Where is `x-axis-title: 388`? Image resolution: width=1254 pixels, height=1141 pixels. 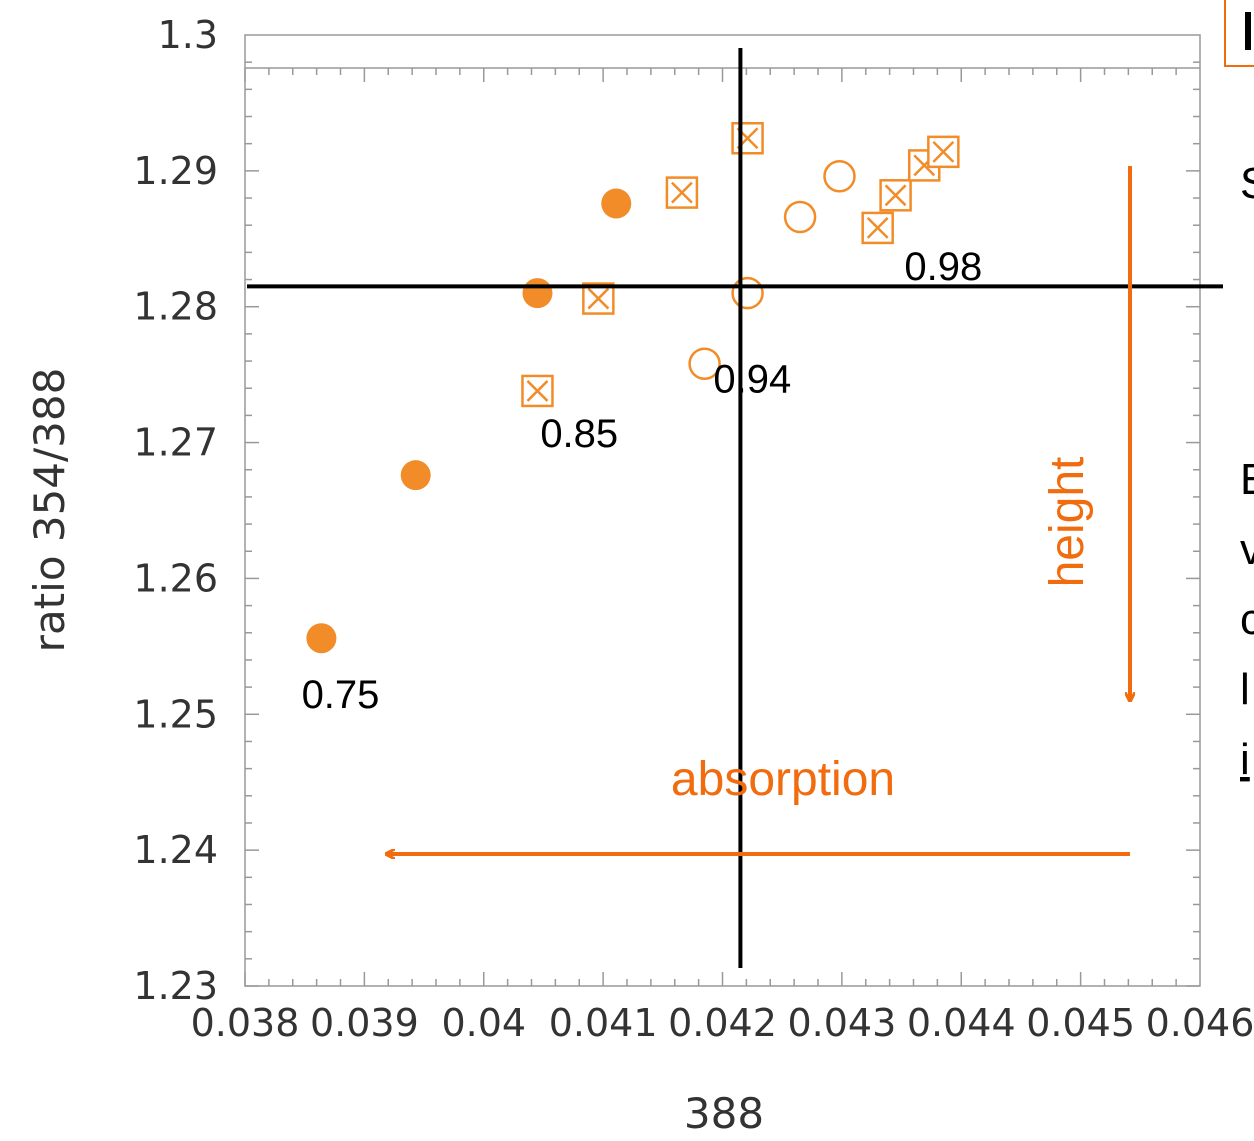 x-axis-title: 388 is located at coordinates (724, 1113).